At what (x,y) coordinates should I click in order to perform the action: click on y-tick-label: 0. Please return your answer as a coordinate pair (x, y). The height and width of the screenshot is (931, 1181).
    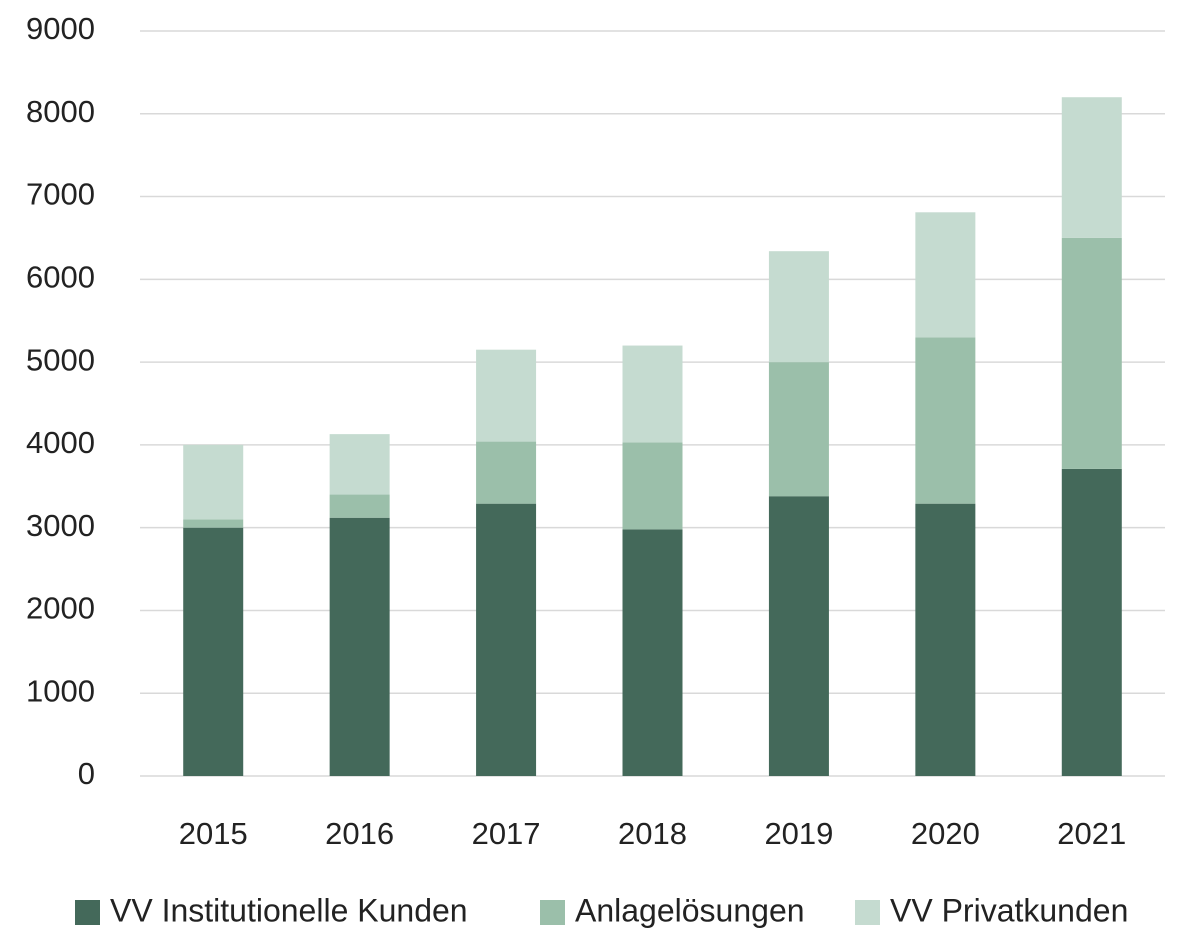
    Looking at the image, I should click on (86, 773).